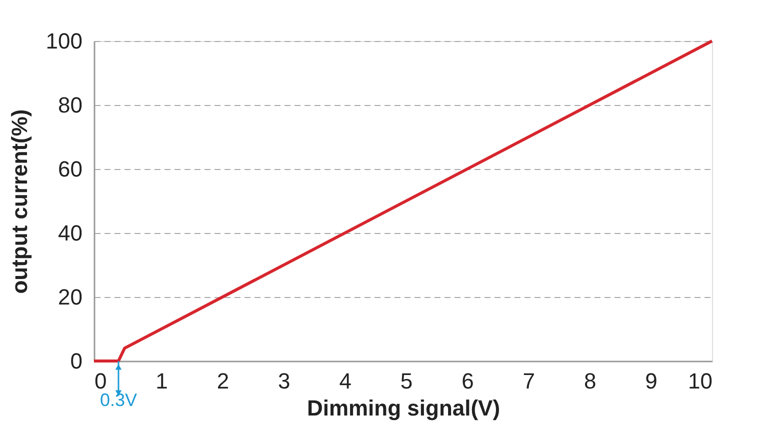  What do you see at coordinates (223, 381) in the screenshot?
I see `x-tick-label: 2` at bounding box center [223, 381].